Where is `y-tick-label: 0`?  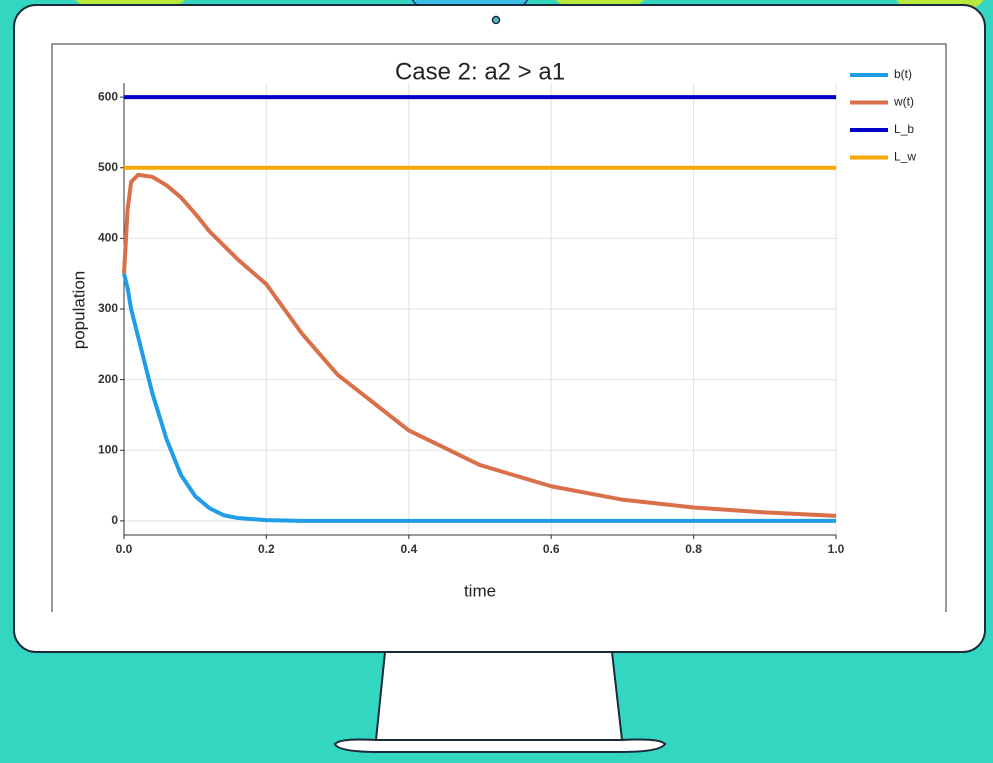 y-tick-label: 0 is located at coordinates (114, 520).